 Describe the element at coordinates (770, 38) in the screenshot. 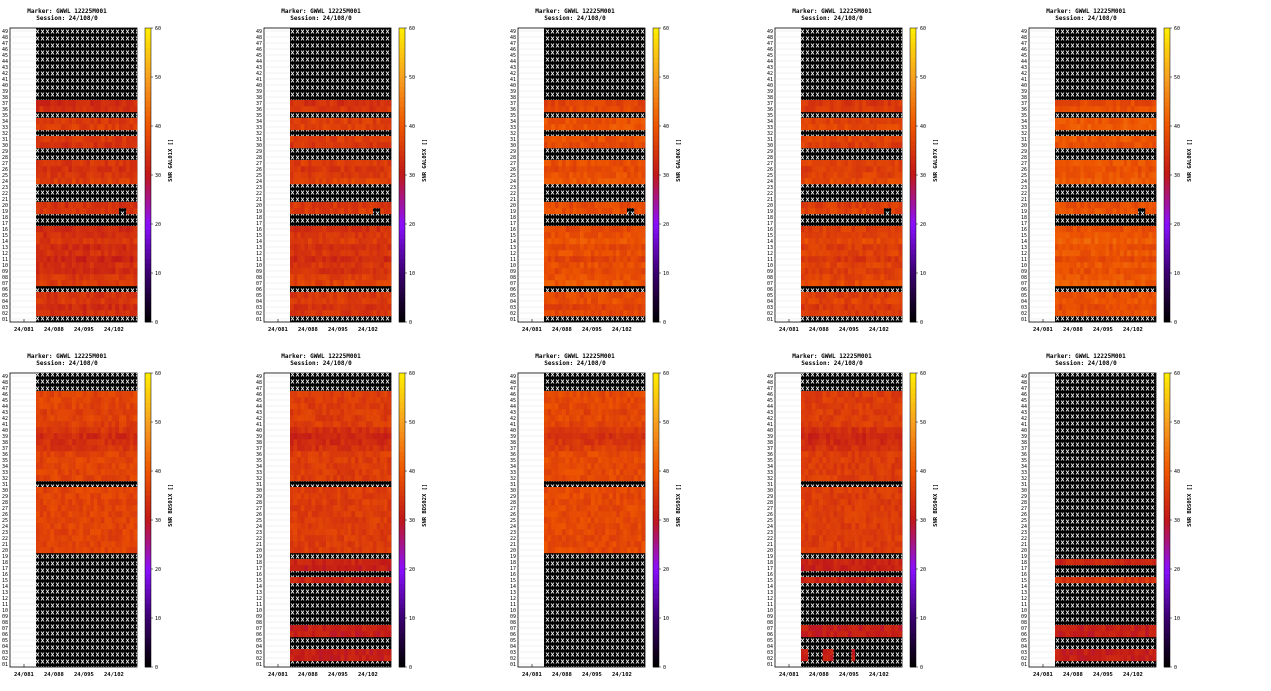

I see `y-tick-label: 48` at that location.